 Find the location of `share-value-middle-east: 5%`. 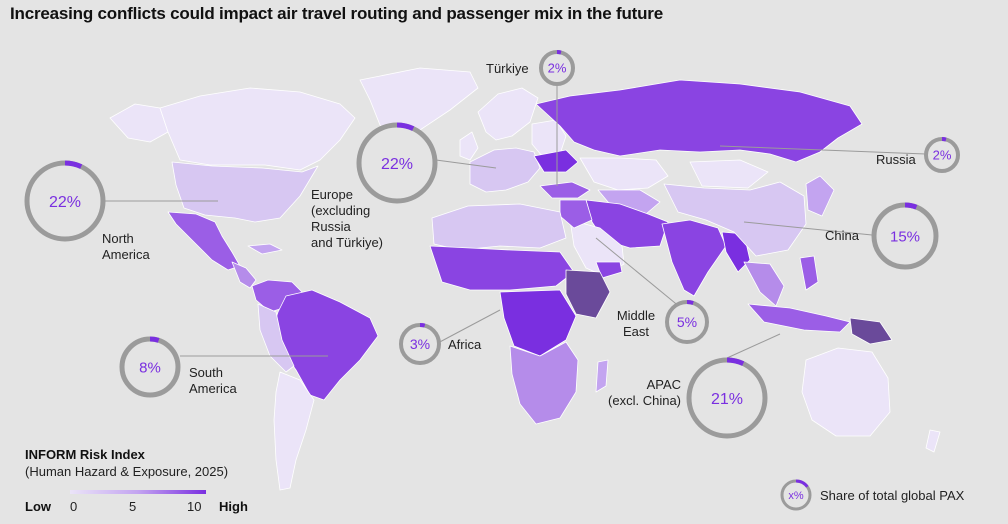

share-value-middle-east: 5% is located at coordinates (687, 322).